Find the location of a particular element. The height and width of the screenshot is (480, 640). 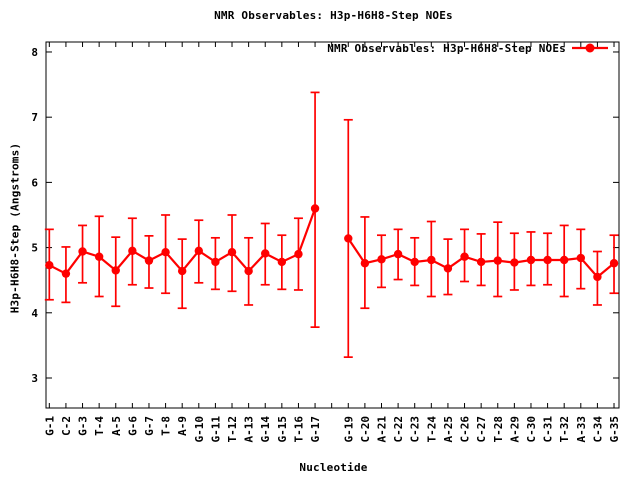

x-tick-label: A-13 is located at coordinates (249, 429).